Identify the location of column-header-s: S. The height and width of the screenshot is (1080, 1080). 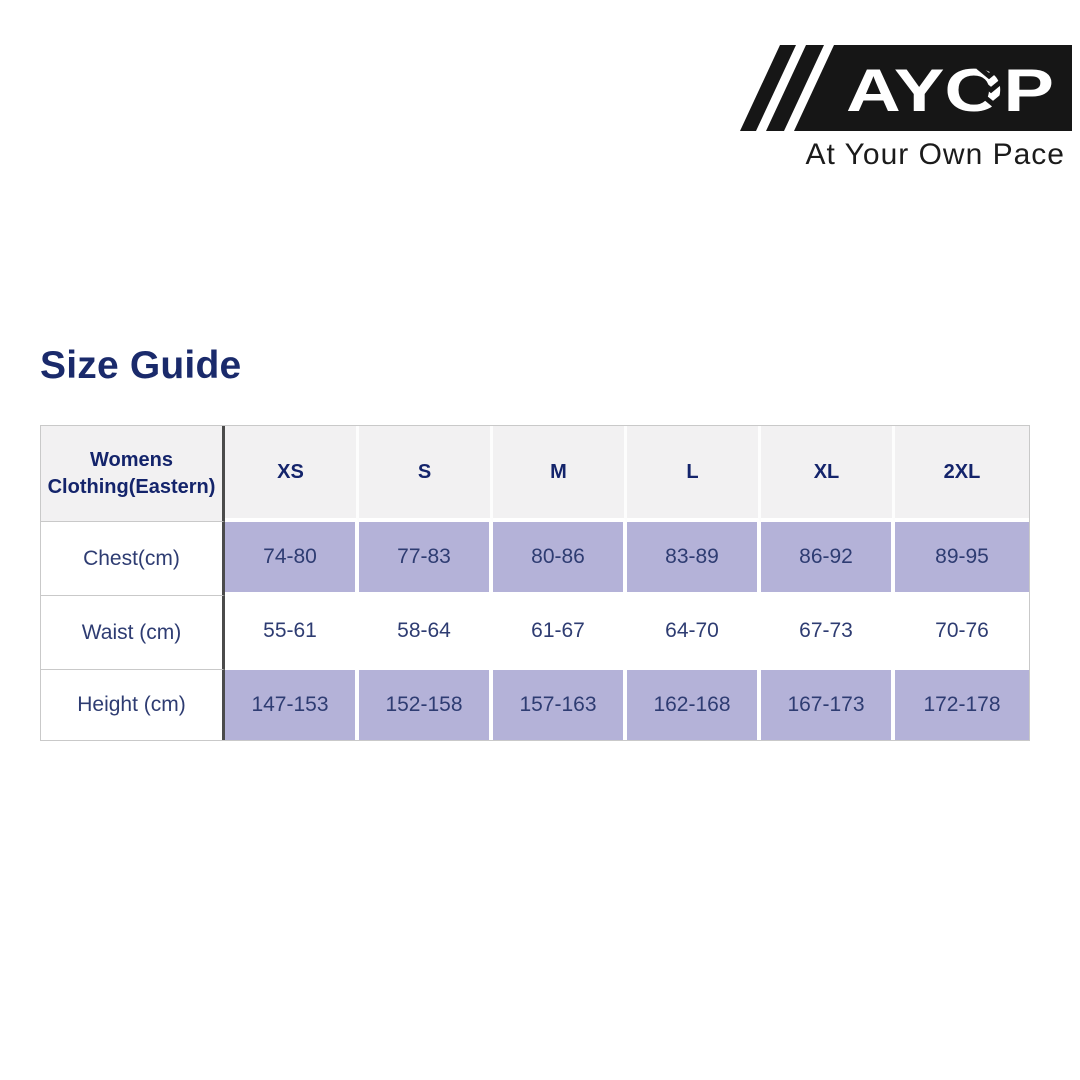
(426, 474).